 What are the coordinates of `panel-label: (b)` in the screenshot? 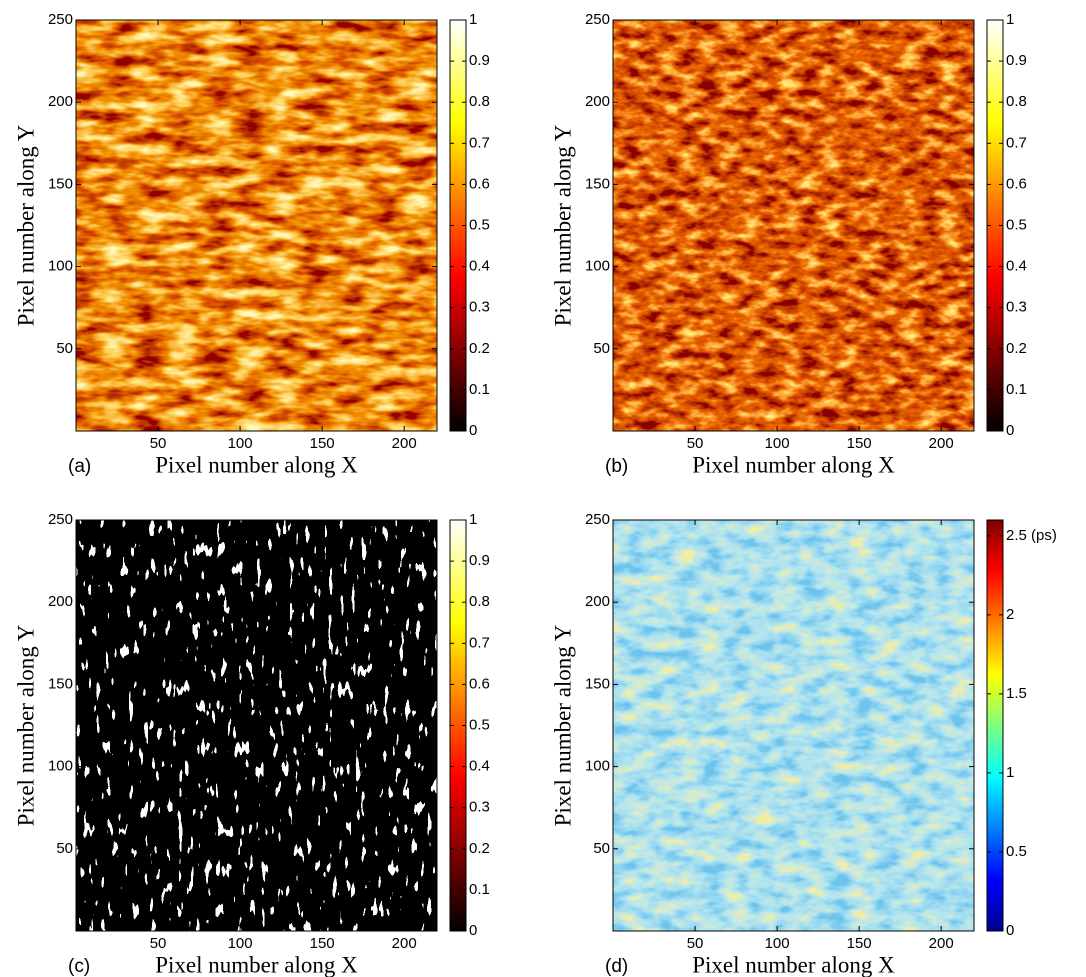 It's located at (616, 466).